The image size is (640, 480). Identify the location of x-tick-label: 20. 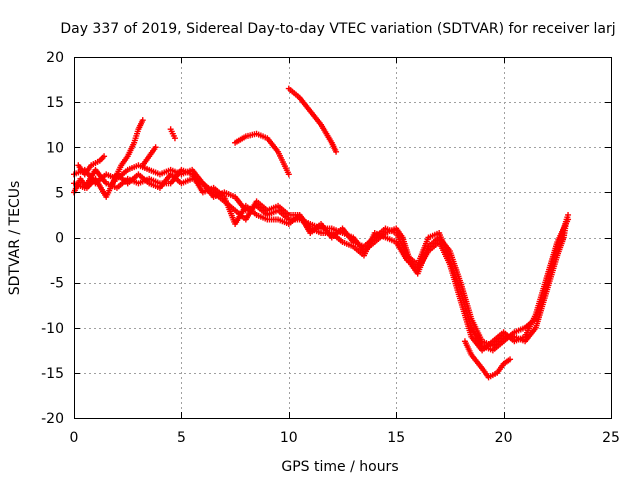
(504, 438).